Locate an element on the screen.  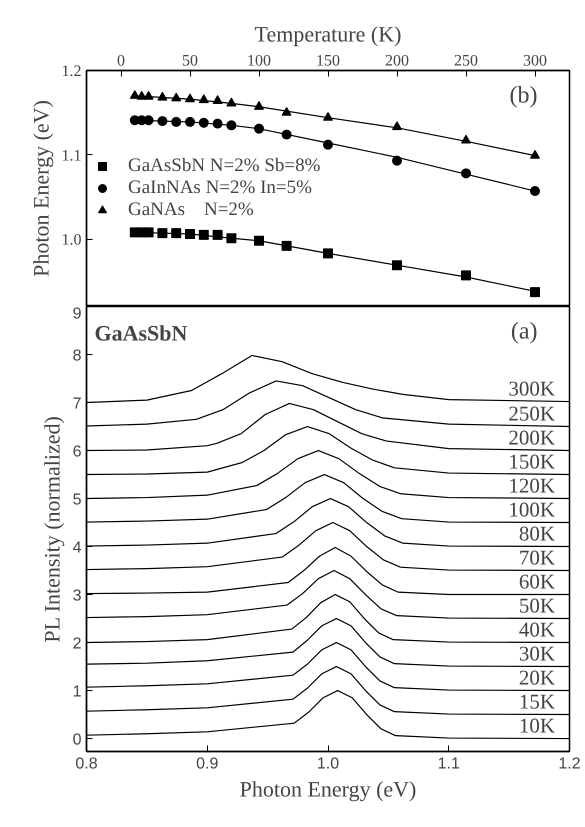
x-tick-label: 250 is located at coordinates (466, 61).